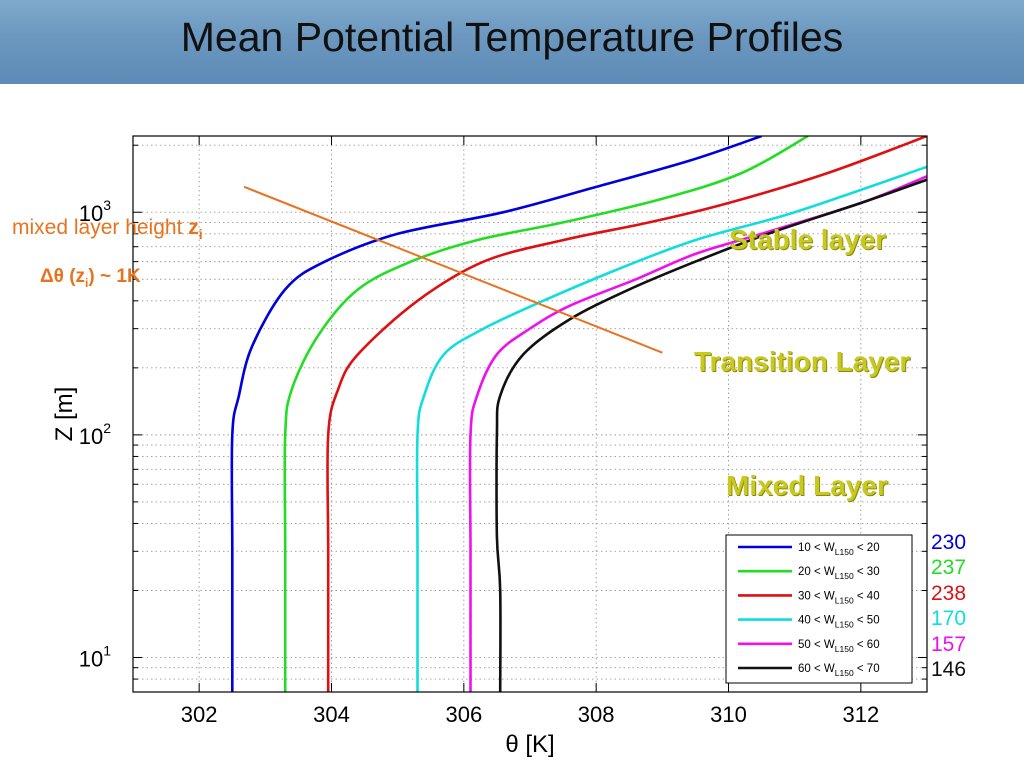 The image size is (1024, 768). I want to click on count-series-1: 230, so click(949, 542).